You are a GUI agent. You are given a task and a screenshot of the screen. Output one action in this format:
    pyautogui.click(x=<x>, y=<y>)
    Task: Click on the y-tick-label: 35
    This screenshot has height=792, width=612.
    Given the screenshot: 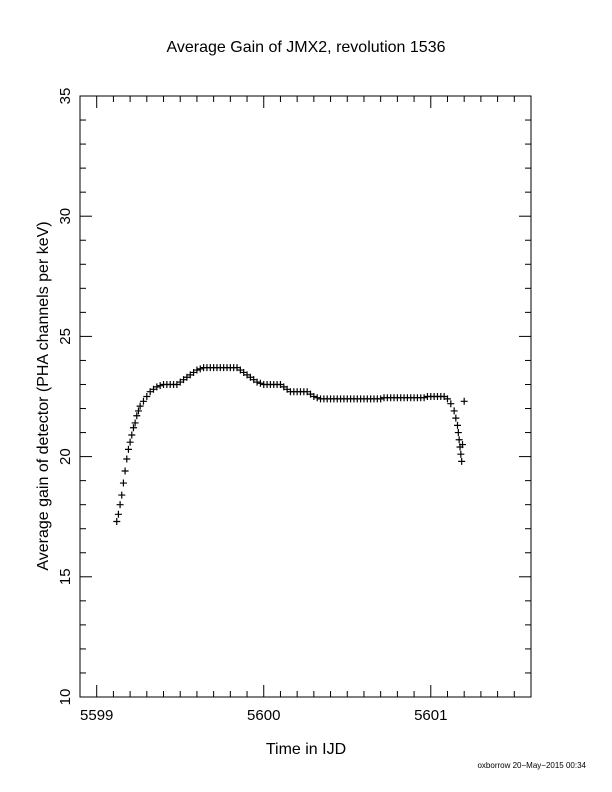 What is the action you would take?
    pyautogui.click(x=65, y=96)
    